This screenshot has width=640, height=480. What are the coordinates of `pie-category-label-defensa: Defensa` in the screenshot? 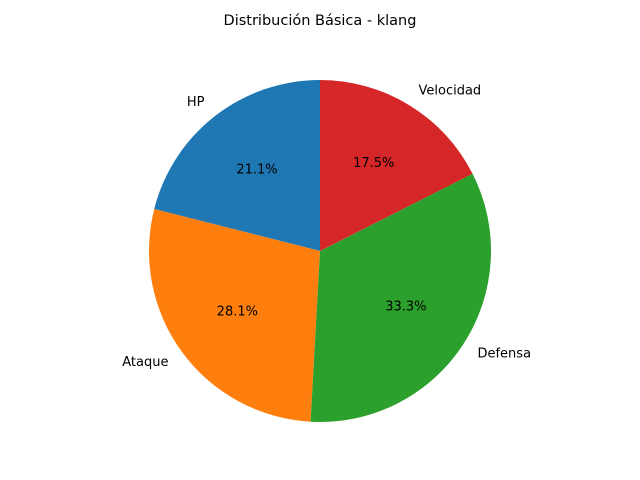 It's located at (504, 353).